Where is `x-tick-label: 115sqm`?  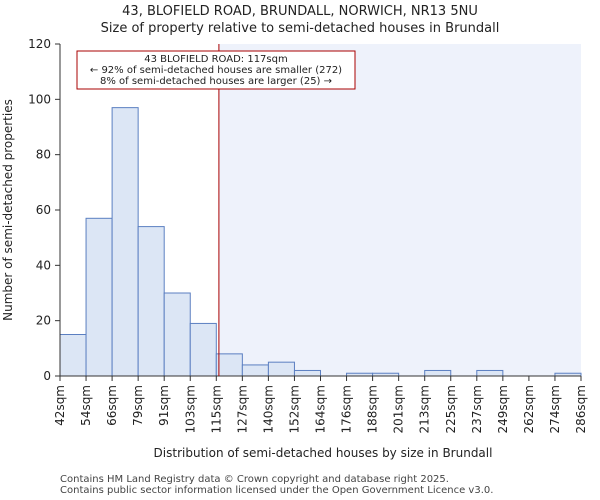
x-tick-label: 115sqm is located at coordinates (216, 409).